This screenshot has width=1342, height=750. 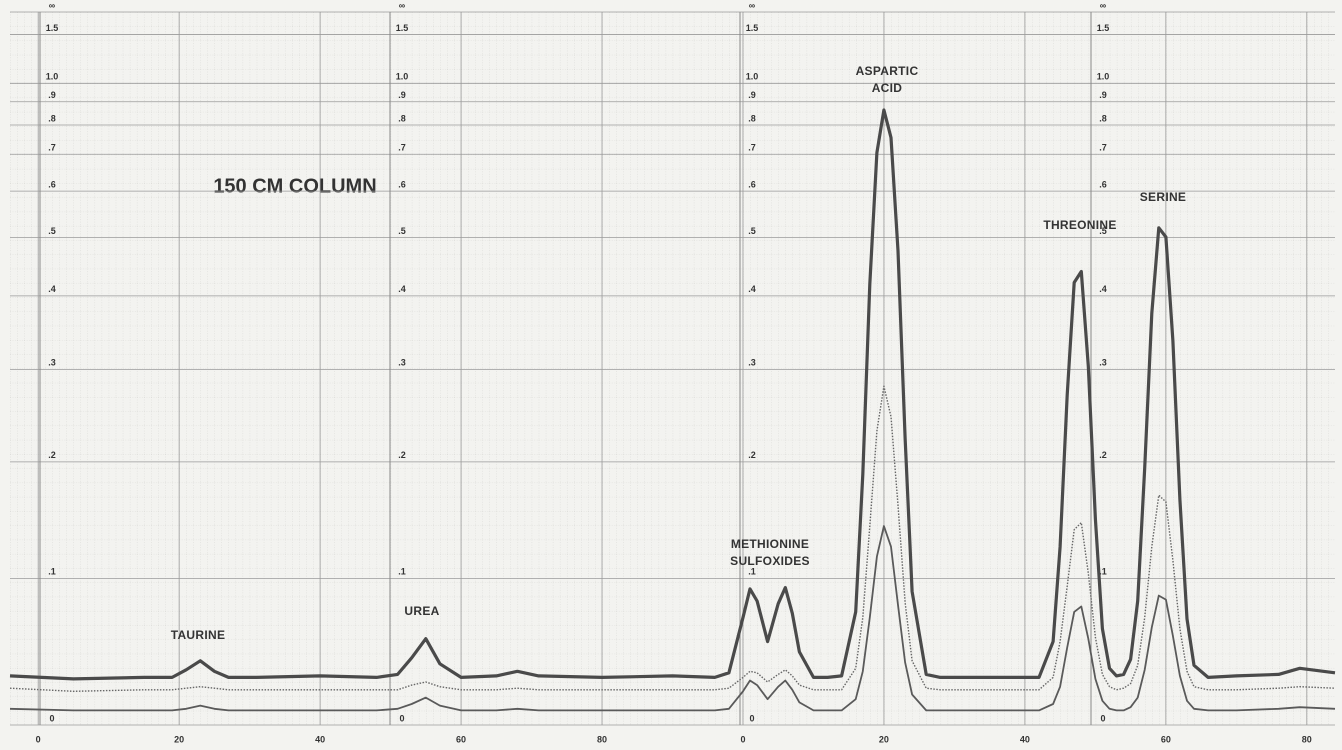 I want to click on peak-label: UREA, so click(x=421, y=611).